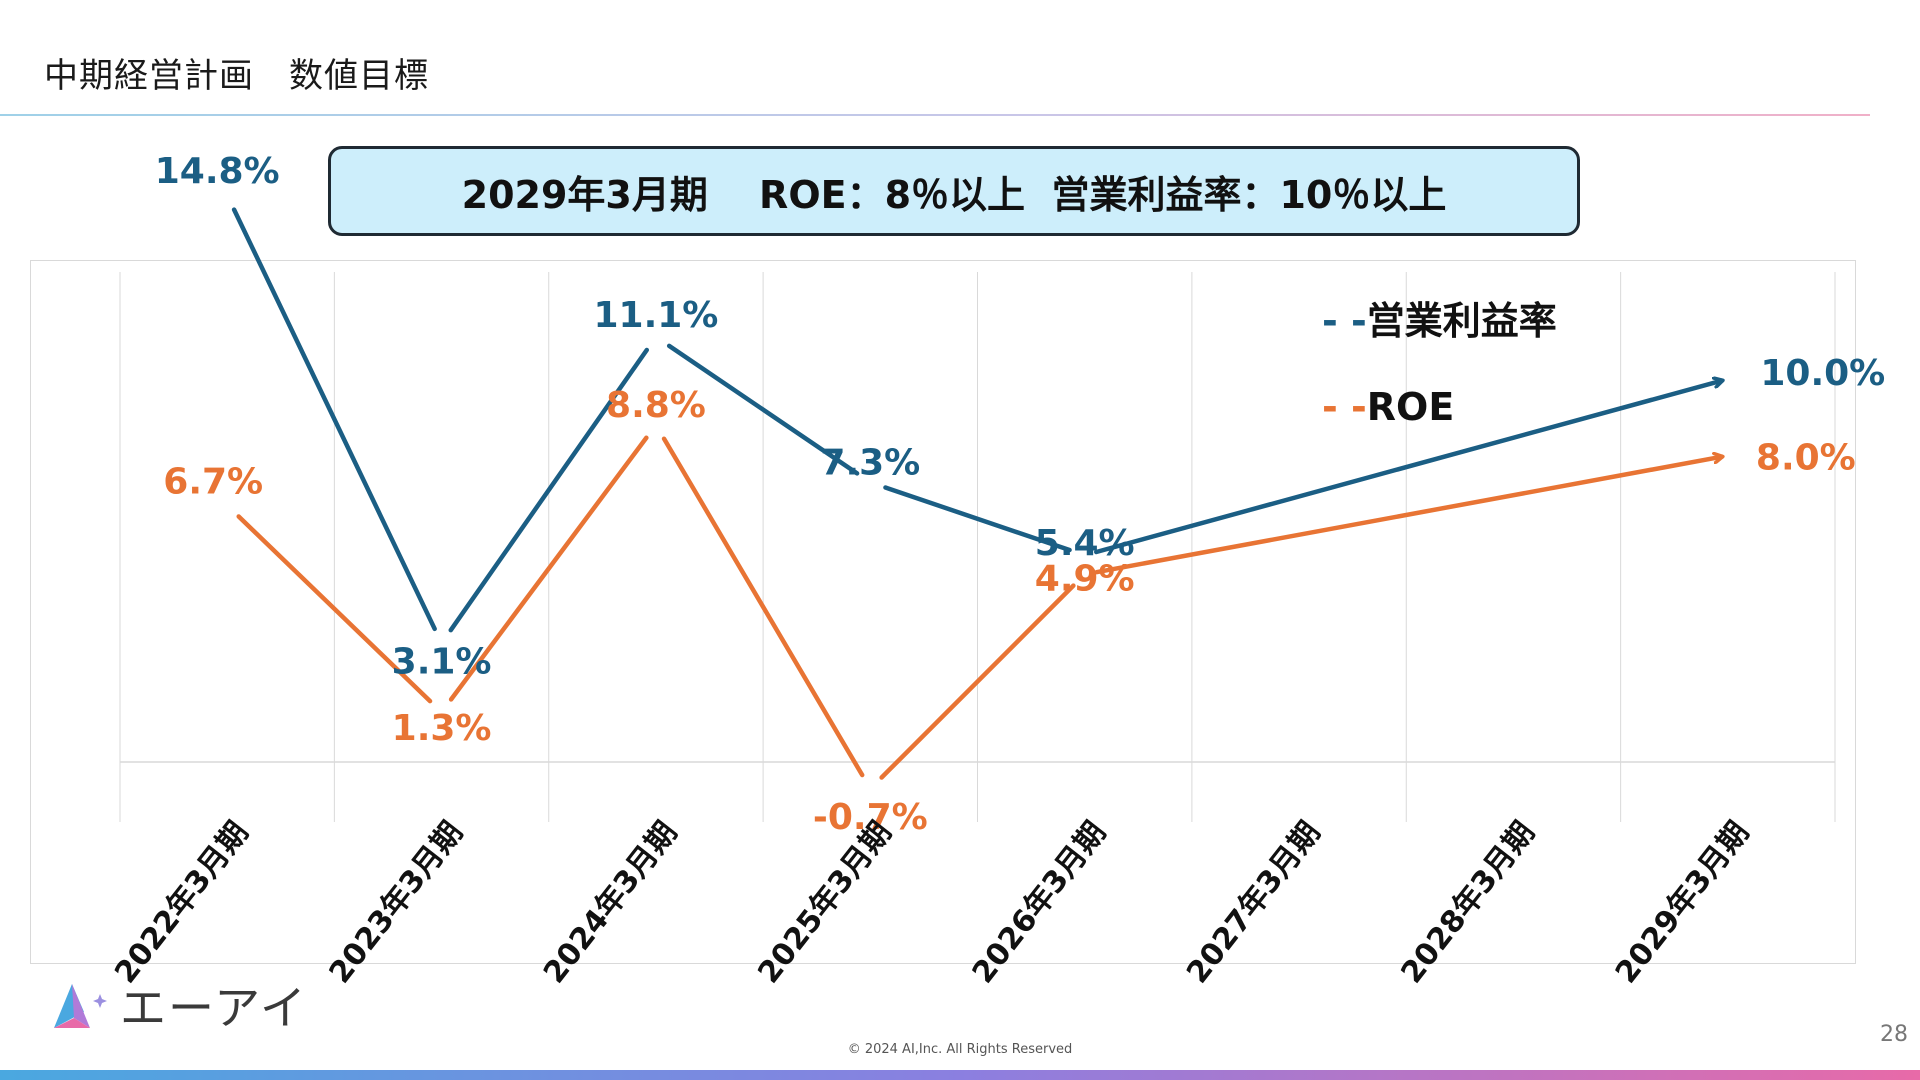  What do you see at coordinates (656, 405) in the screenshot?
I see `data-label: 8.8%` at bounding box center [656, 405].